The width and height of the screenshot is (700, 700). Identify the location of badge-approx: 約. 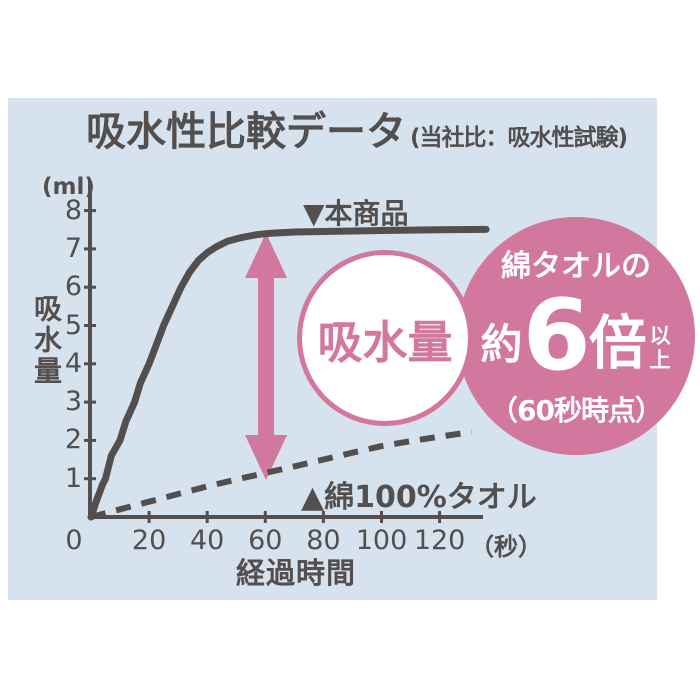
(501, 344).